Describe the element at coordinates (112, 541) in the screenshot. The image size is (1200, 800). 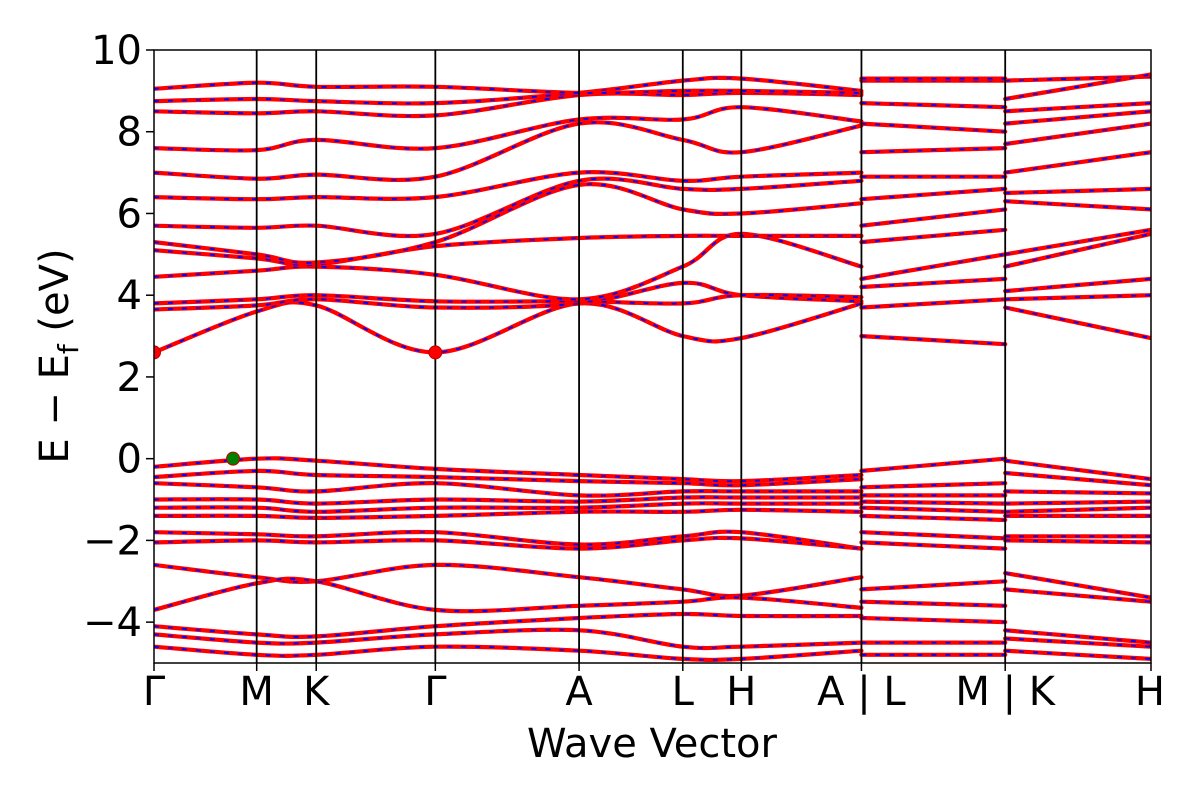
I see `y-tick-label: −2` at that location.